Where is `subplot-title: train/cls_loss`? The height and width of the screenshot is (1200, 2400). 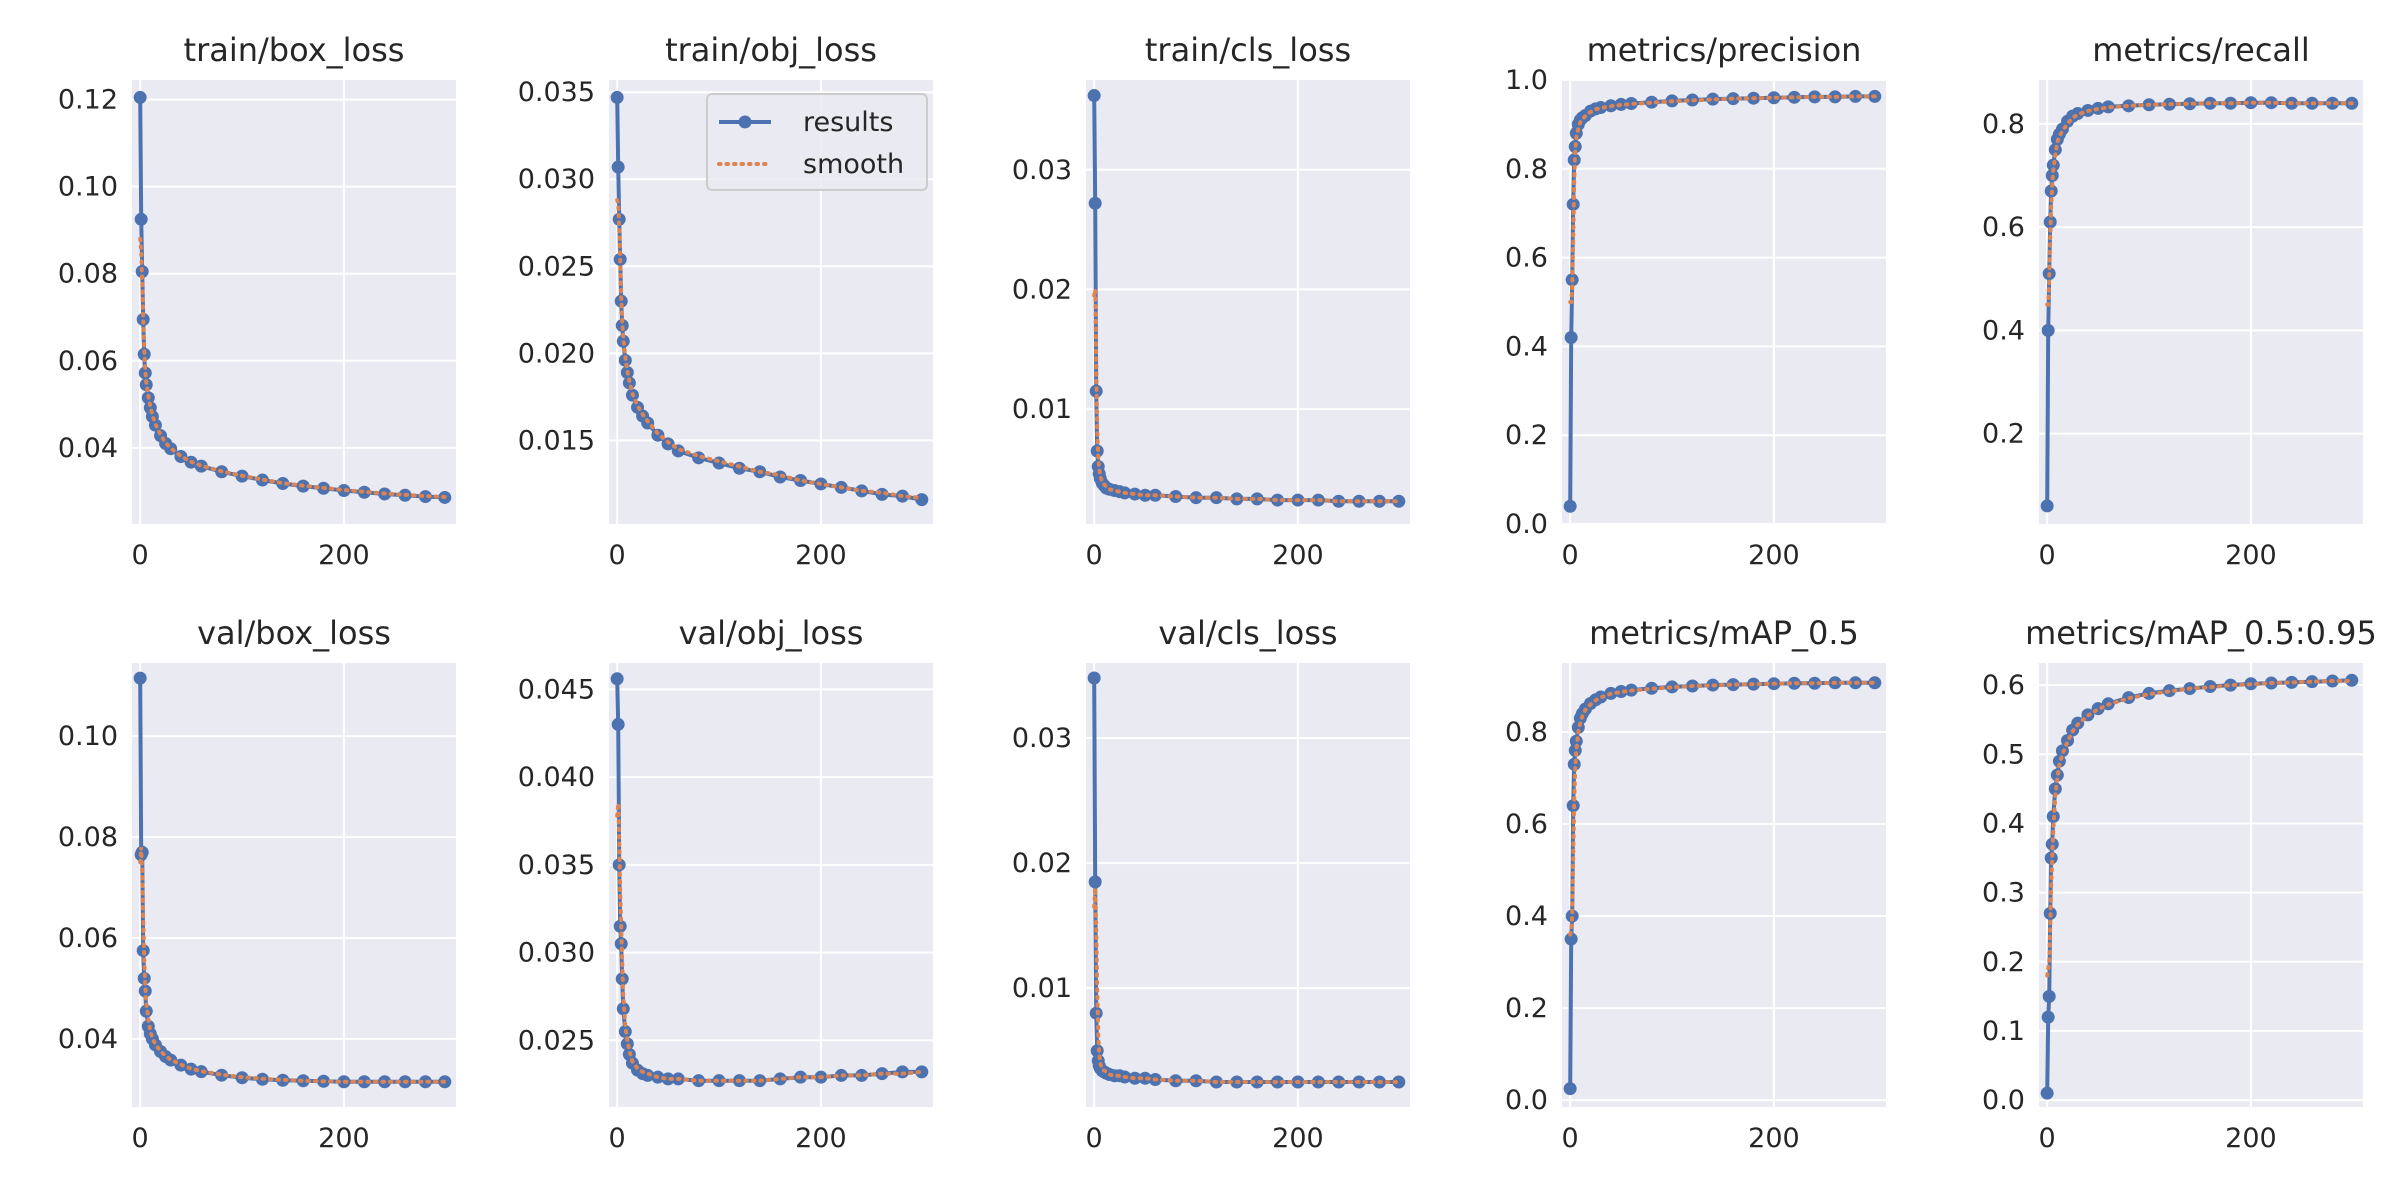
subplot-title: train/cls_loss is located at coordinates (1248, 50).